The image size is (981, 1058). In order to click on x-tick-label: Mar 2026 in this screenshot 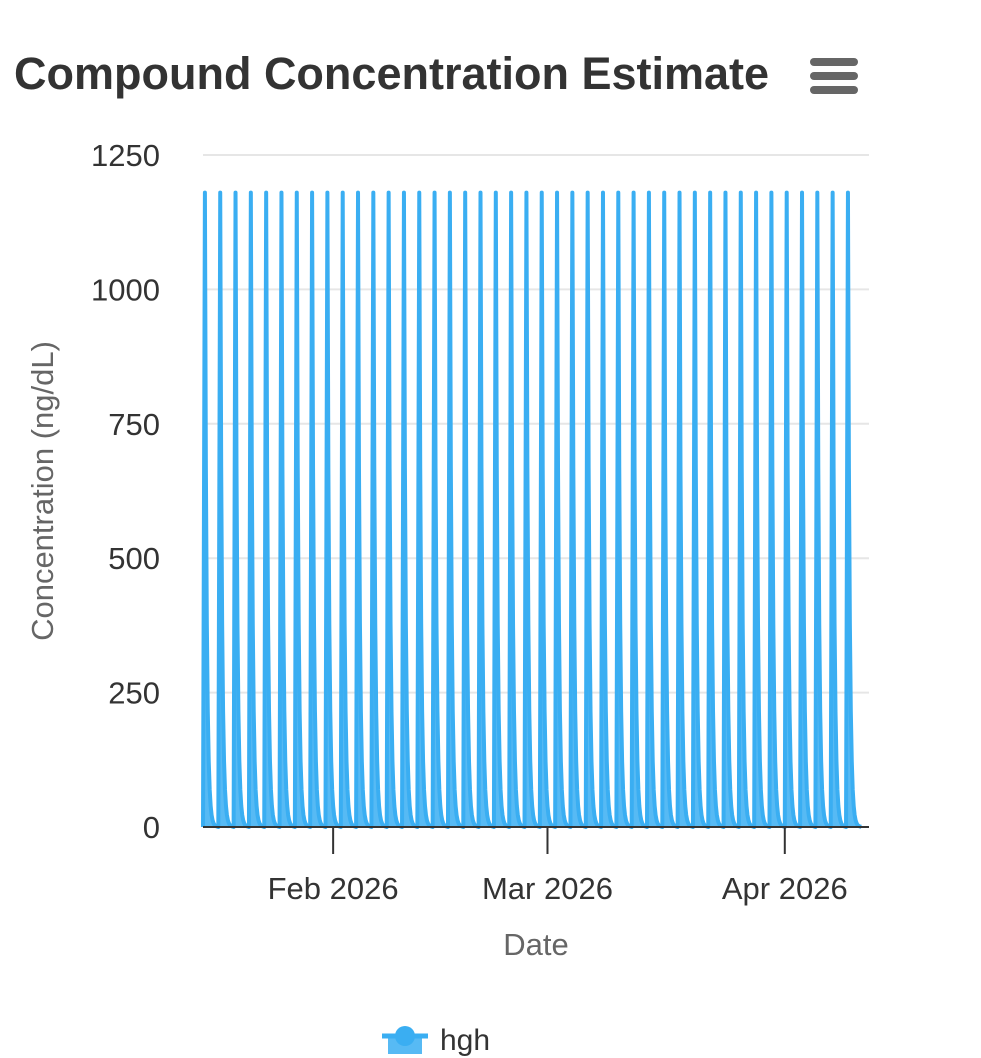, I will do `click(547, 888)`.